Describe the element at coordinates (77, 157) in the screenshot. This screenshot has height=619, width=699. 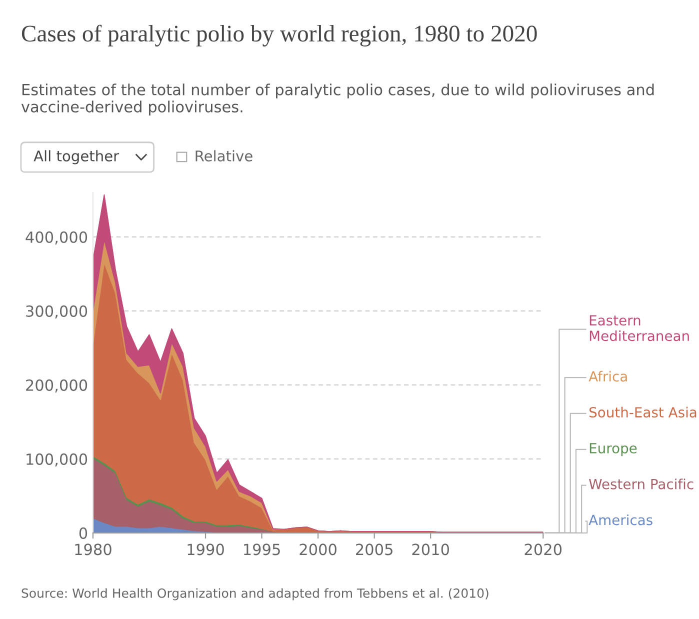
I see `text: All together` at that location.